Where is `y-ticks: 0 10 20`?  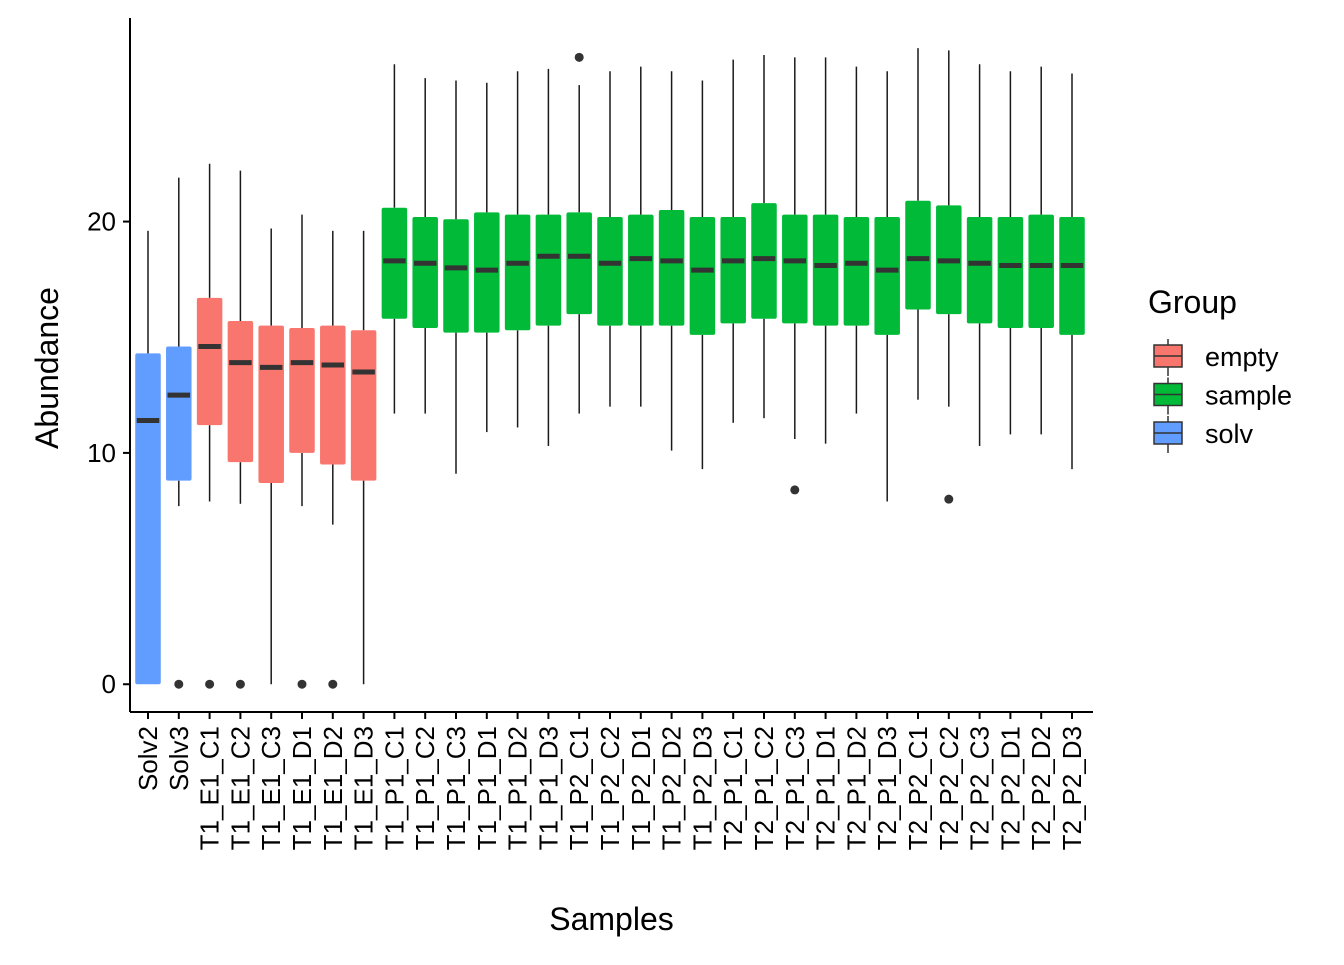
y-ticks: 0 10 20 is located at coordinates (108, 453).